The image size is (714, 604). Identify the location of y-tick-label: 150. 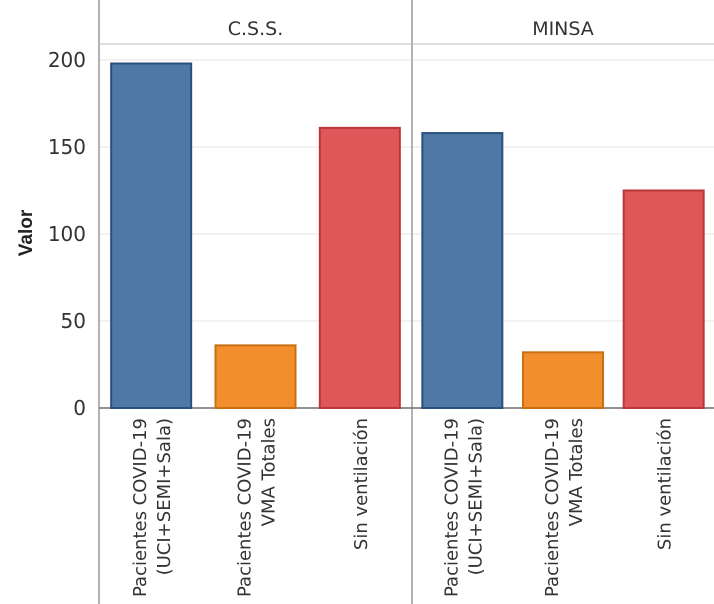
(67, 147).